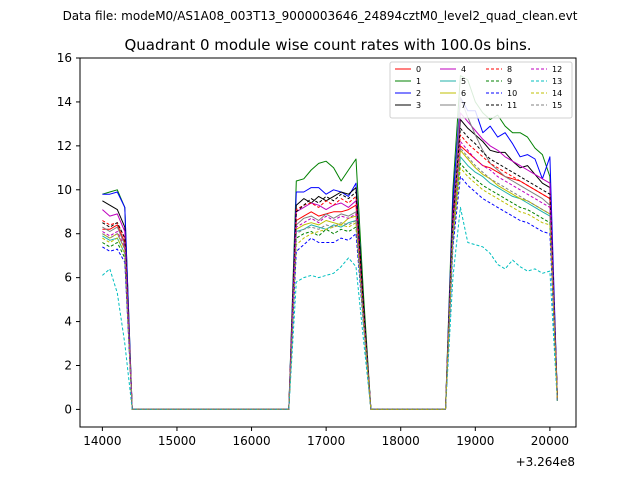 This screenshot has width=640, height=480. Describe the element at coordinates (177, 441) in the screenshot. I see `x-tick-label: 15000` at that location.